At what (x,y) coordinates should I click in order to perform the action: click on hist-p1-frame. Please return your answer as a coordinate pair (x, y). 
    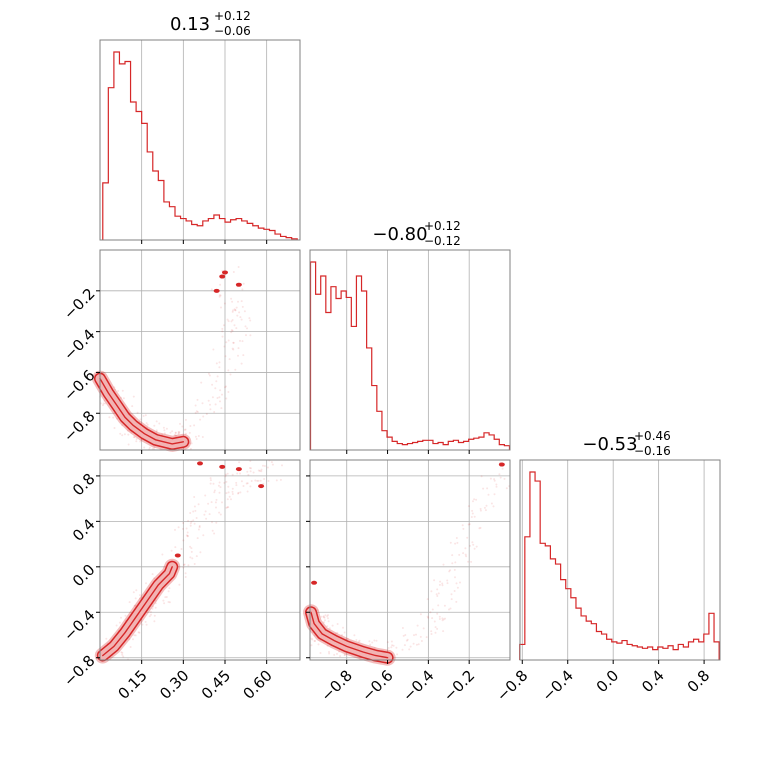
    Looking at the image, I should click on (410, 350).